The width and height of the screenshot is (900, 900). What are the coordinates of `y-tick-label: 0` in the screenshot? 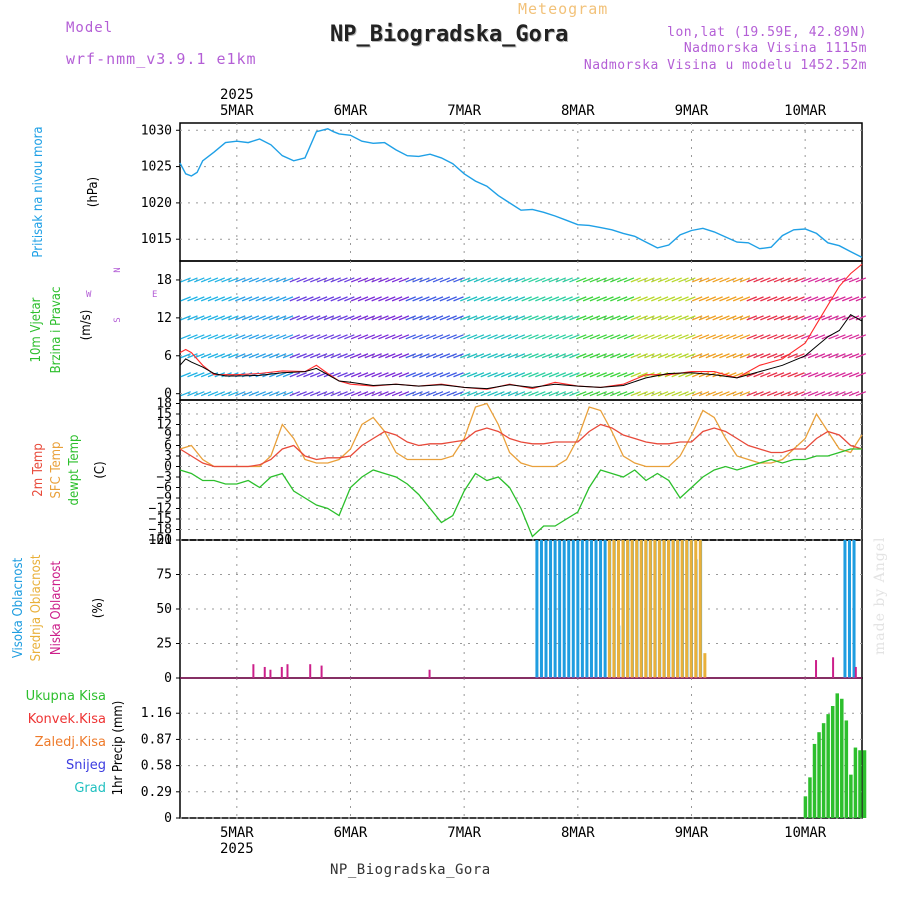 It's located at (168, 678).